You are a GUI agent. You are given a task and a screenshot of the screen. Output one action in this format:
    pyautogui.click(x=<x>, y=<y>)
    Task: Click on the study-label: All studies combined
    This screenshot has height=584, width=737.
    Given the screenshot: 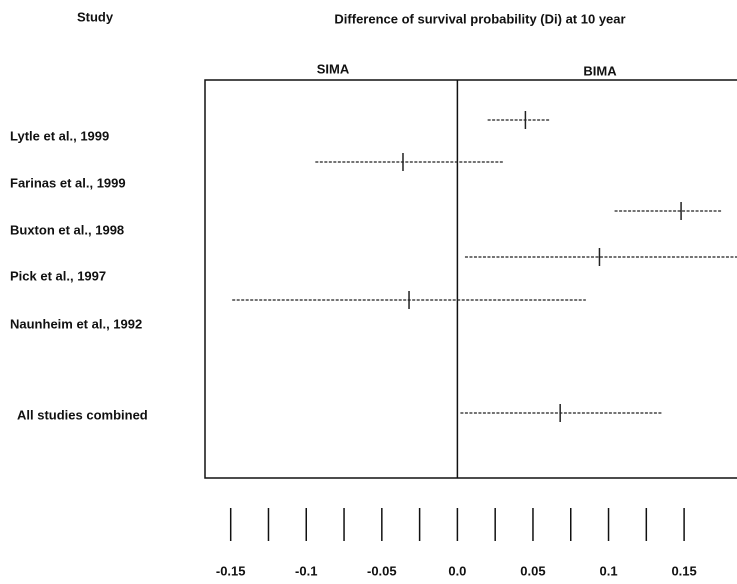 What is the action you would take?
    pyautogui.click(x=82, y=414)
    